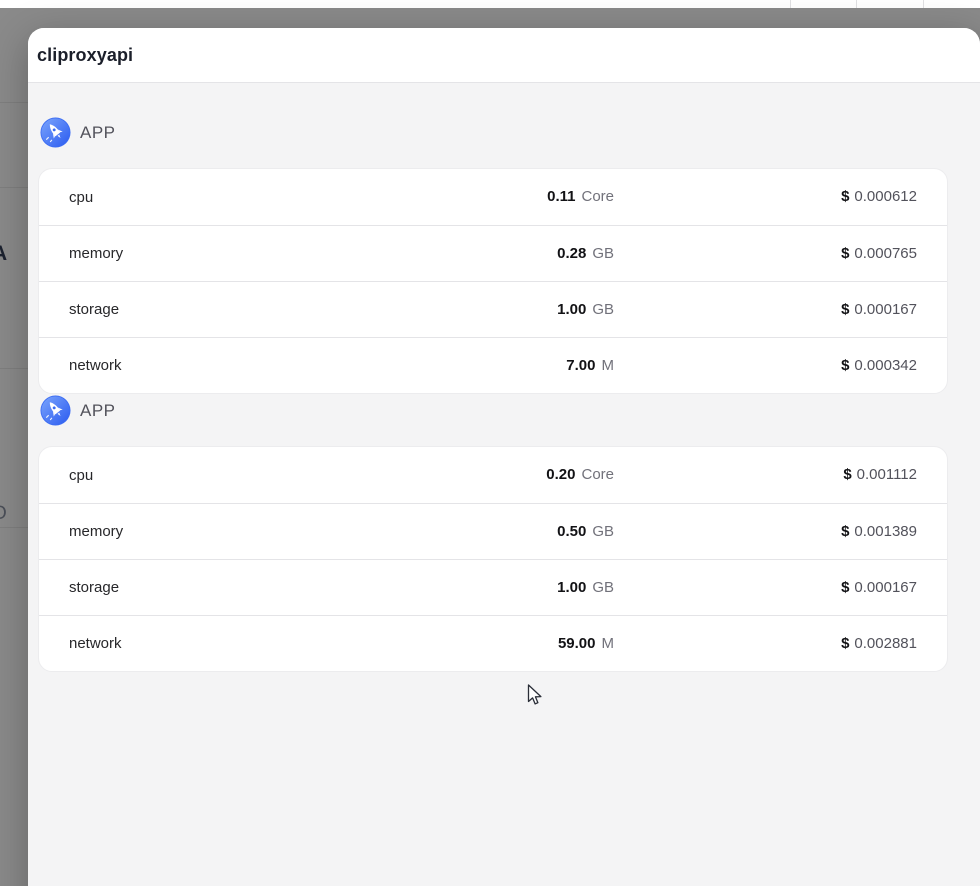  What do you see at coordinates (780, 644) in the screenshot?
I see `resource-price: $0.002881` at bounding box center [780, 644].